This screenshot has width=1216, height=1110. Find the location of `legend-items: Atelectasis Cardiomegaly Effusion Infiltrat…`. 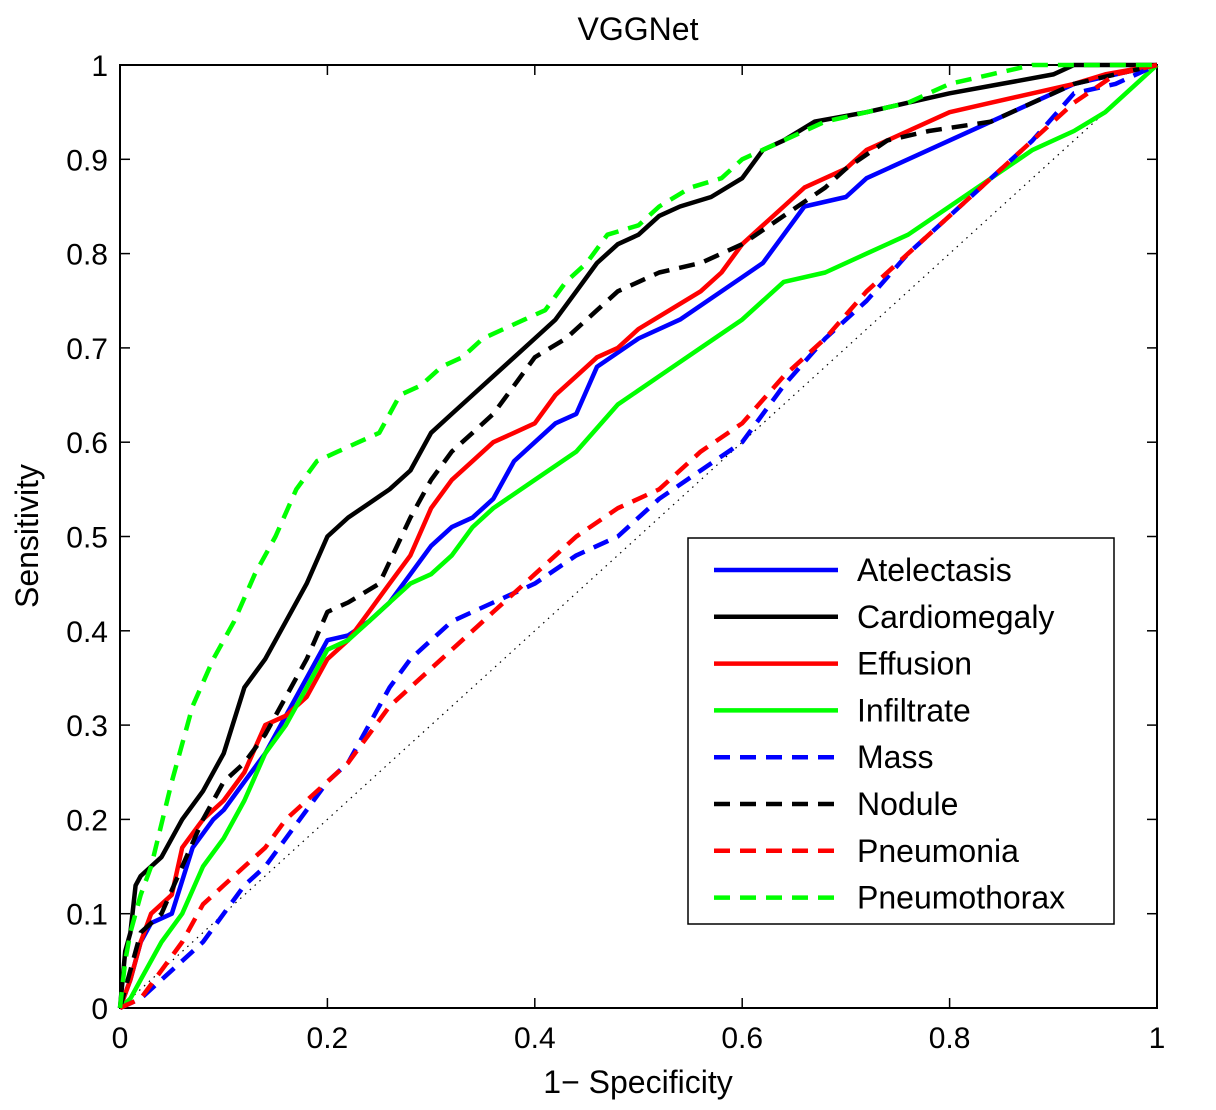

legend-items: Atelectasis Cardiomegaly Effusion Infiltrat… is located at coordinates (889, 734).